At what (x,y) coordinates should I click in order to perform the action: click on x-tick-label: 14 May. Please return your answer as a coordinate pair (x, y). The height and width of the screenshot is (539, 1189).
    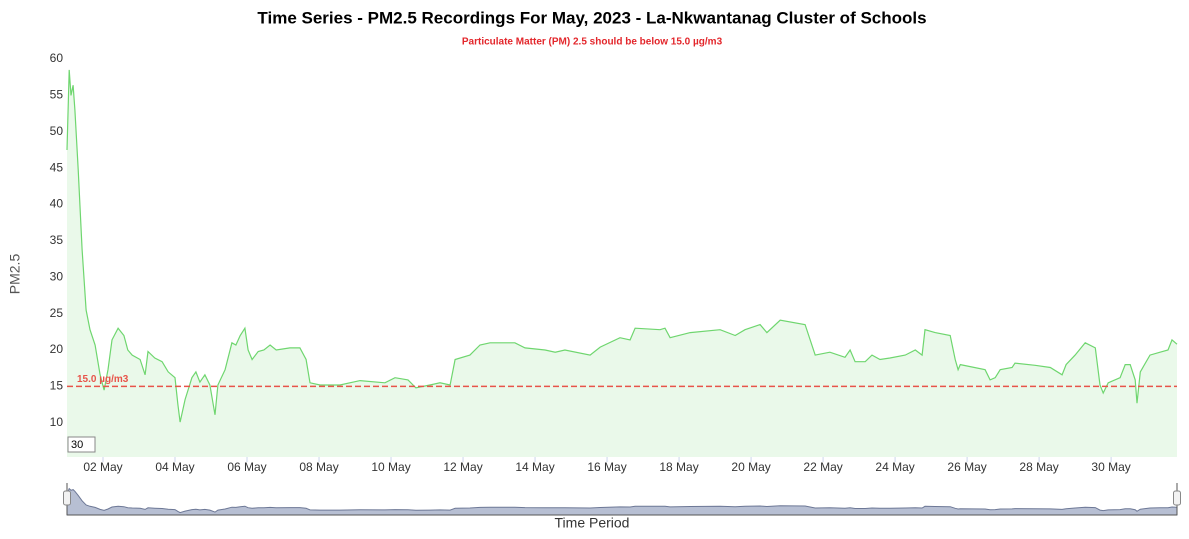
    Looking at the image, I should click on (534, 467).